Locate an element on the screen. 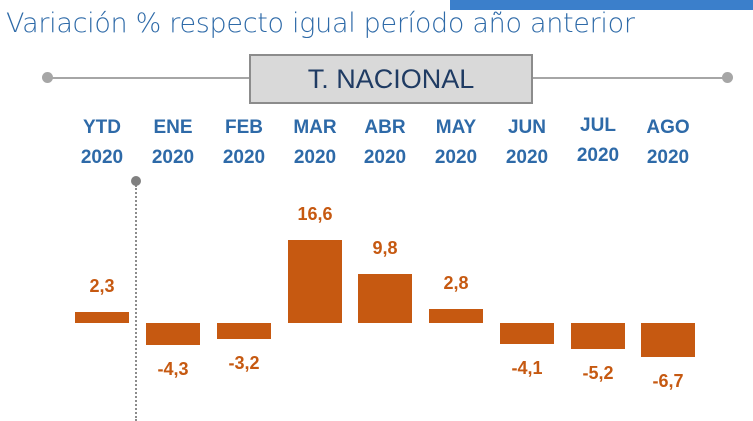  category-label-month: YTD is located at coordinates (102, 127).